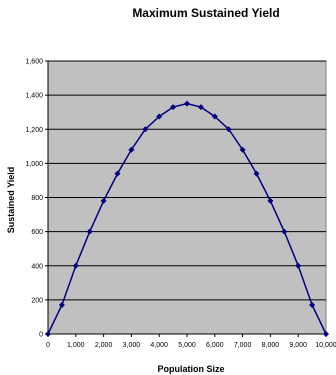 The width and height of the screenshot is (336, 375). What do you see at coordinates (37, 300) in the screenshot?
I see `y-tick-label: 200` at bounding box center [37, 300].